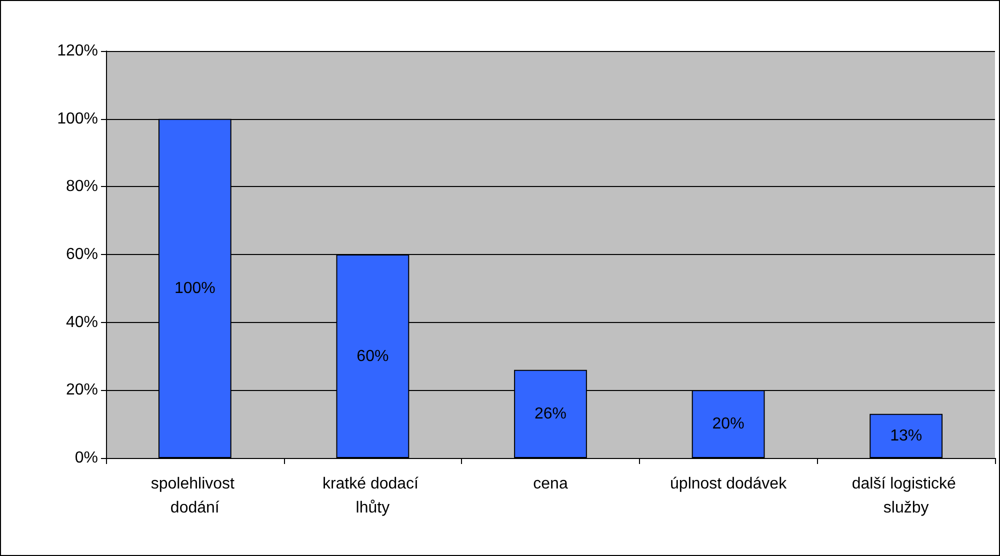 Image resolution: width=1000 pixels, height=556 pixels. What do you see at coordinates (550, 484) in the screenshot?
I see `x-tick-label: cena` at bounding box center [550, 484].